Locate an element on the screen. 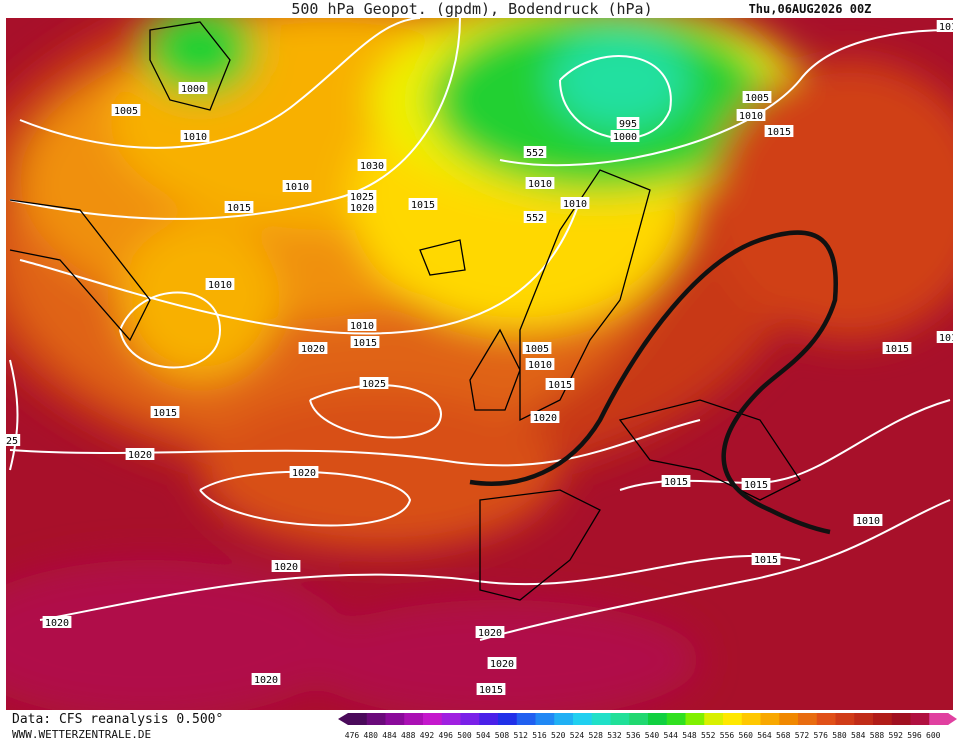  colorbar-arrow-right is located at coordinates (952, 719).